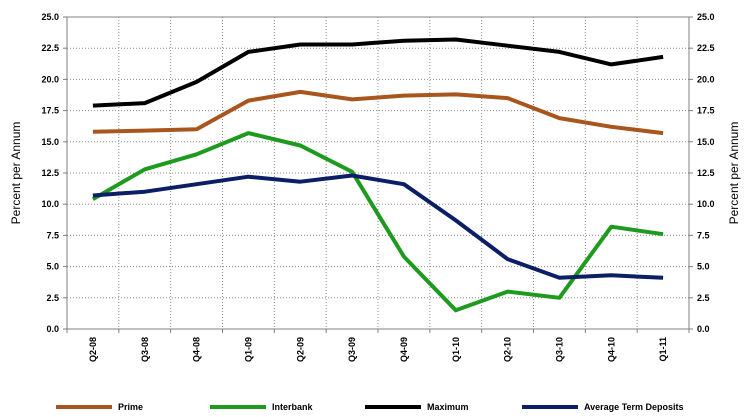 The width and height of the screenshot is (745, 417). What do you see at coordinates (703, 298) in the screenshot?
I see `right-y-tick-label: 2.5` at bounding box center [703, 298].